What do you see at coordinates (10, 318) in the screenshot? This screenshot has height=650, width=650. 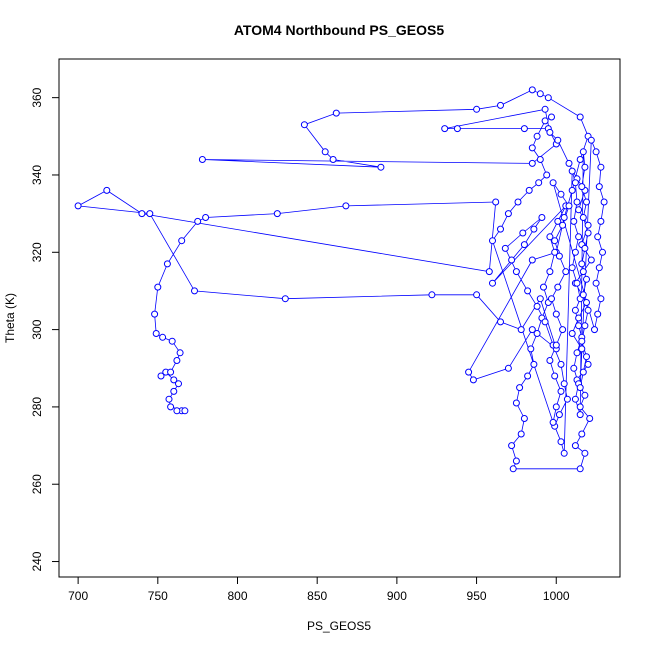 I see `y-axis-title: Theta (K)` at bounding box center [10, 318].